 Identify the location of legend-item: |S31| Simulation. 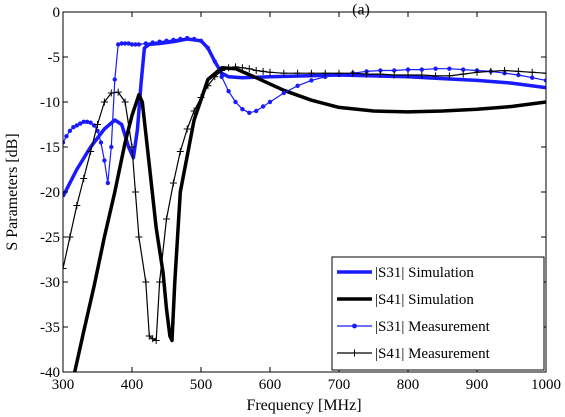
(405, 273).